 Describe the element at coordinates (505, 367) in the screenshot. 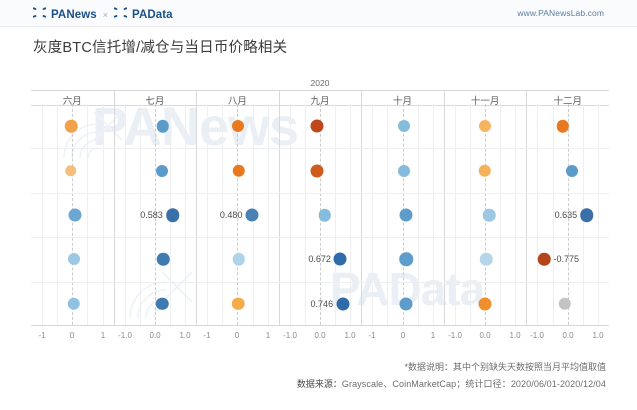

I see `footnote-data-note: *数据说明：其中个别缺失天数按照当月平均值取值` at that location.